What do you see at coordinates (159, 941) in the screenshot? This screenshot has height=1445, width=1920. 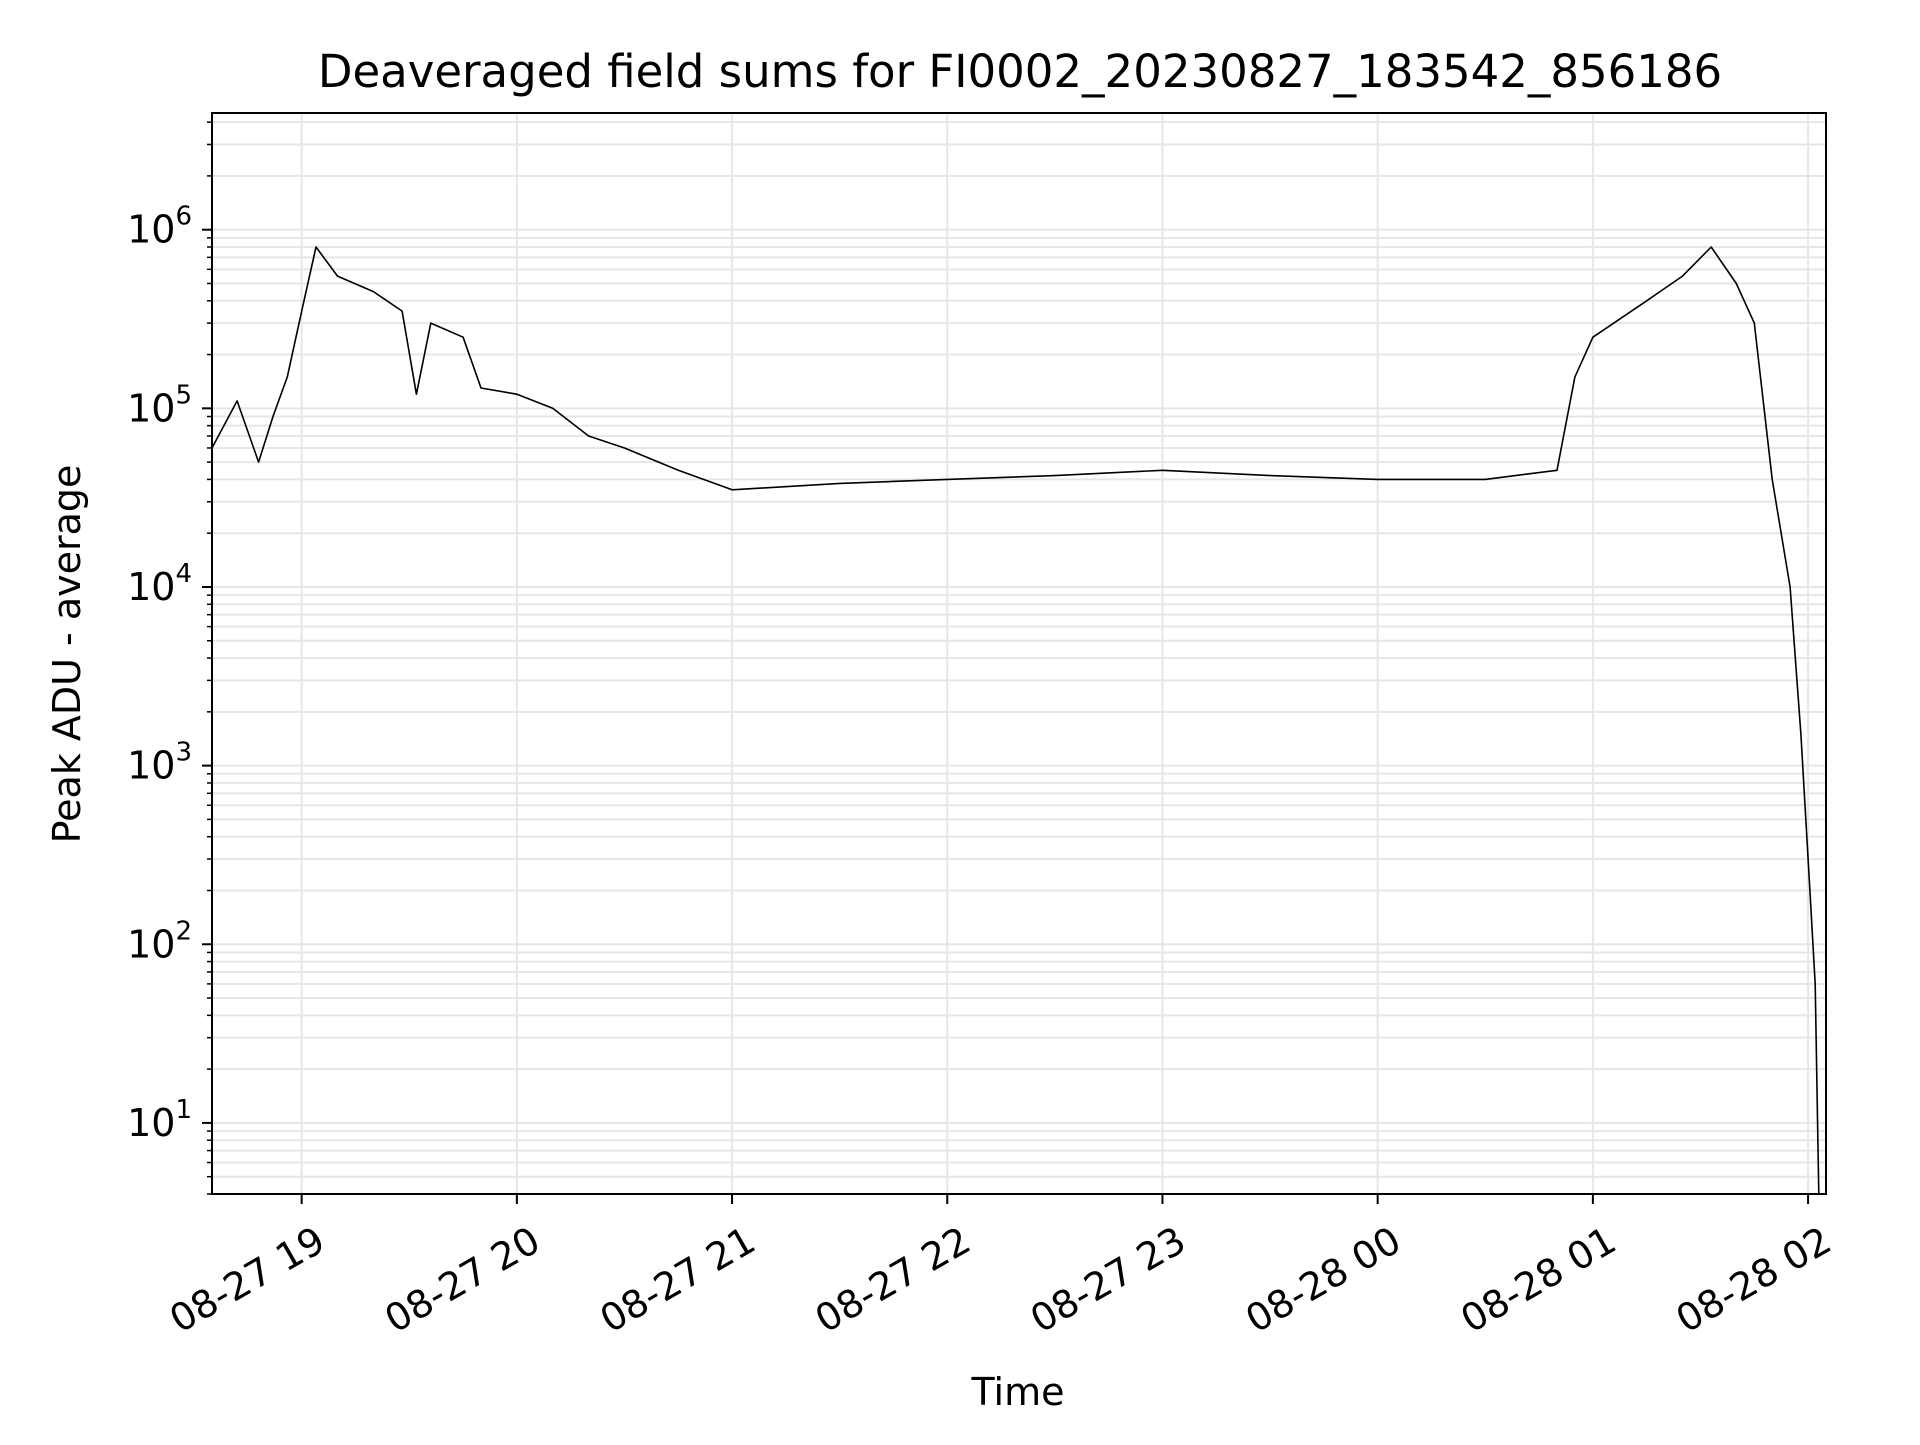 I see `y-tick-label: 10²` at bounding box center [159, 941].